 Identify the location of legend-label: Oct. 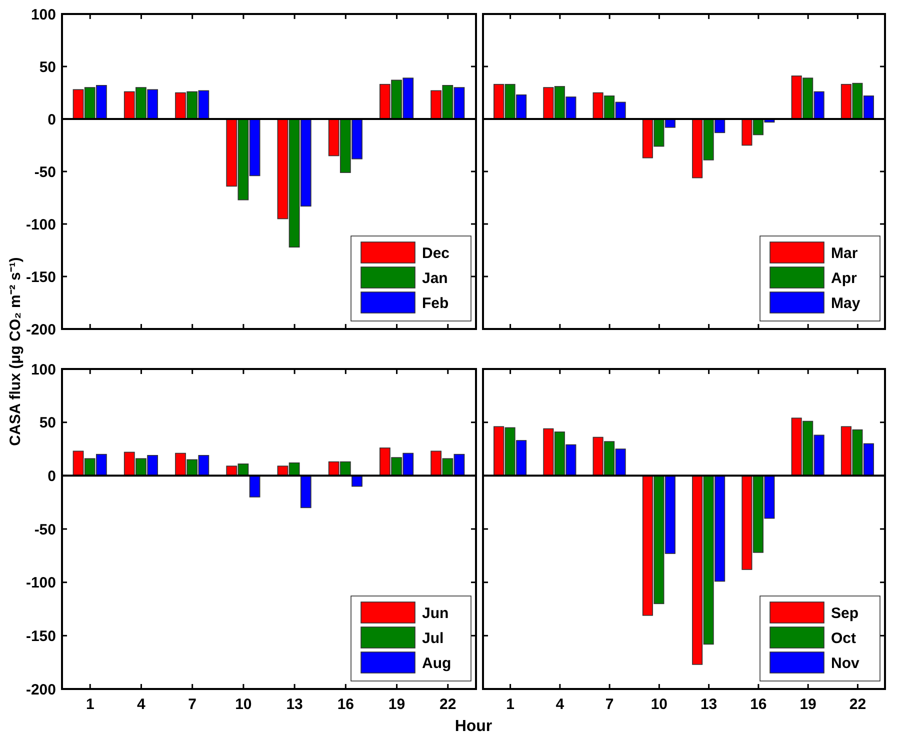
(843, 638).